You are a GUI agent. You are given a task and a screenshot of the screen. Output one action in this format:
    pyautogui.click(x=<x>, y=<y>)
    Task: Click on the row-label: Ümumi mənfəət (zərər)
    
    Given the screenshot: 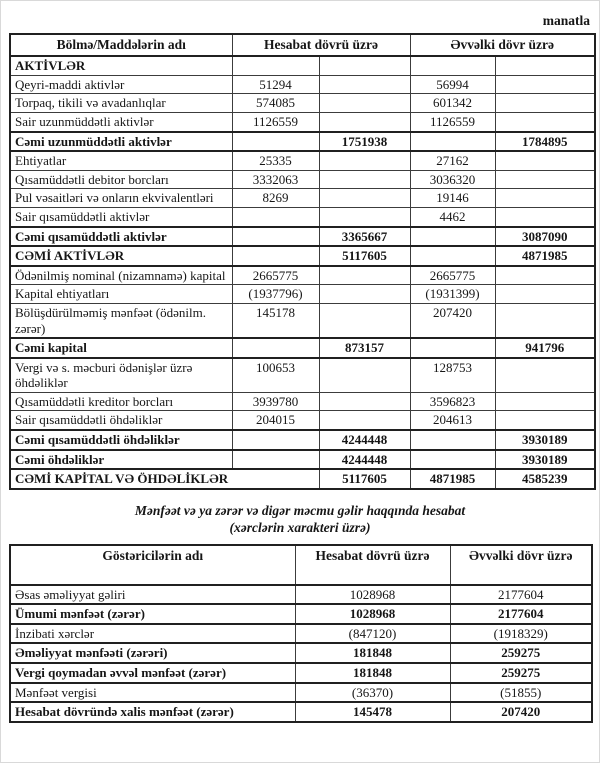 What is the action you would take?
    pyautogui.click(x=152, y=614)
    